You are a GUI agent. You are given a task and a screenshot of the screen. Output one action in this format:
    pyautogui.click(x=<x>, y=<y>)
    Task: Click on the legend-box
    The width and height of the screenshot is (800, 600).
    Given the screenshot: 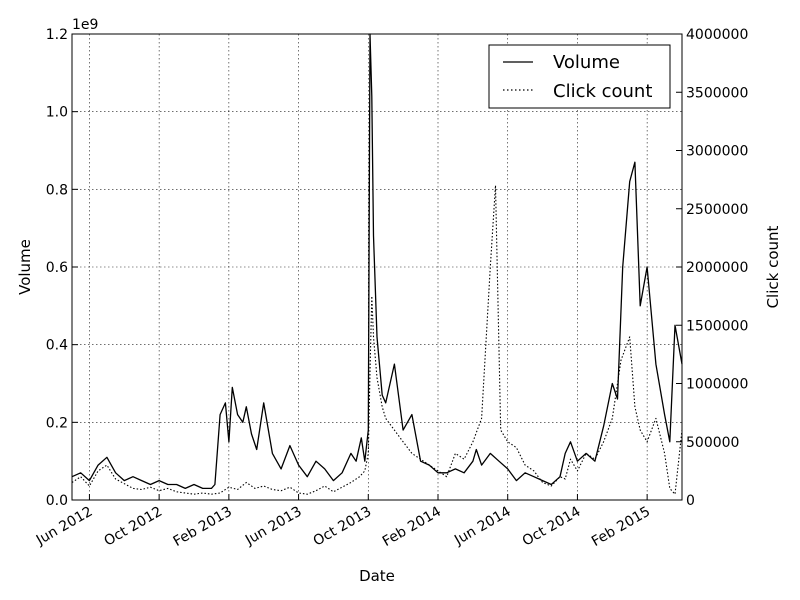 What is the action you would take?
    pyautogui.click(x=579, y=76)
    